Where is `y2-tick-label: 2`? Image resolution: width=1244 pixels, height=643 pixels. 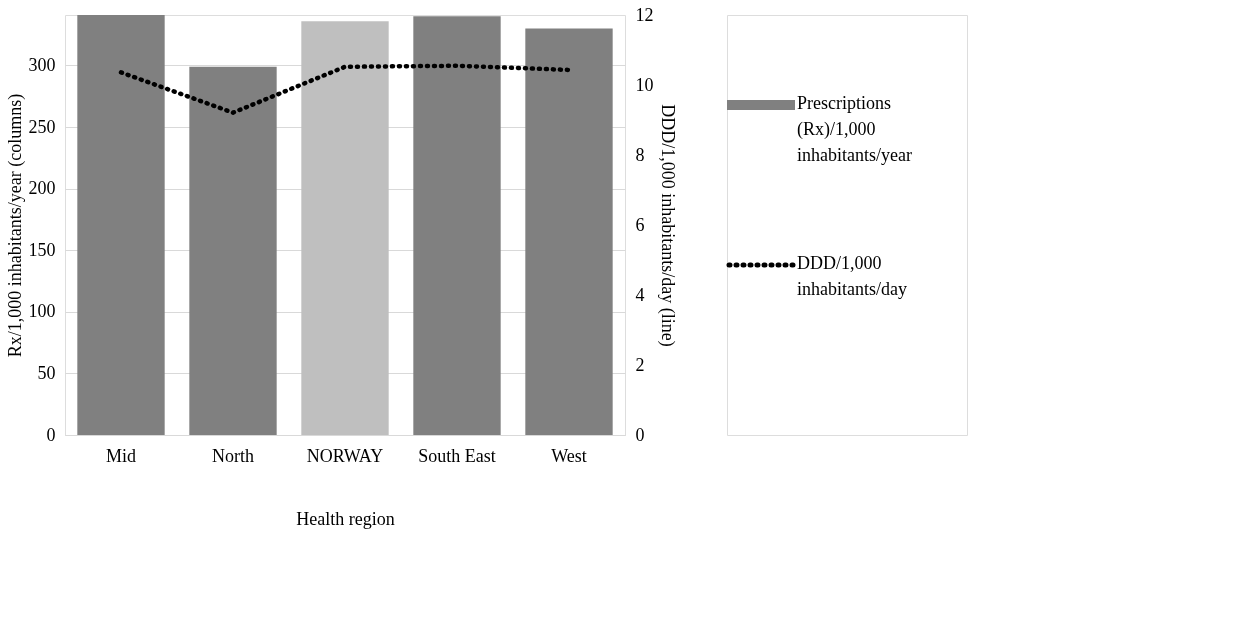
y2-tick-label: 2 is located at coordinates (640, 364).